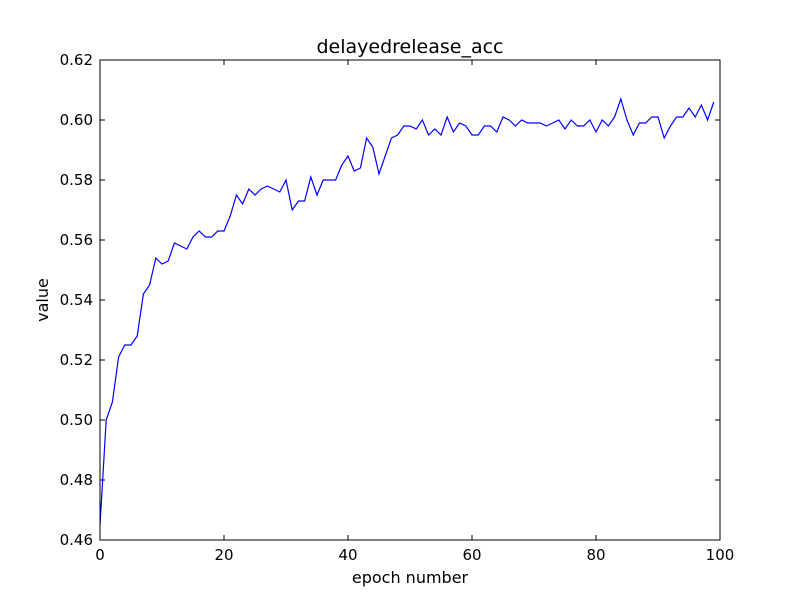 The image size is (800, 600). I want to click on y-tick-label: 0.60, so click(76, 120).